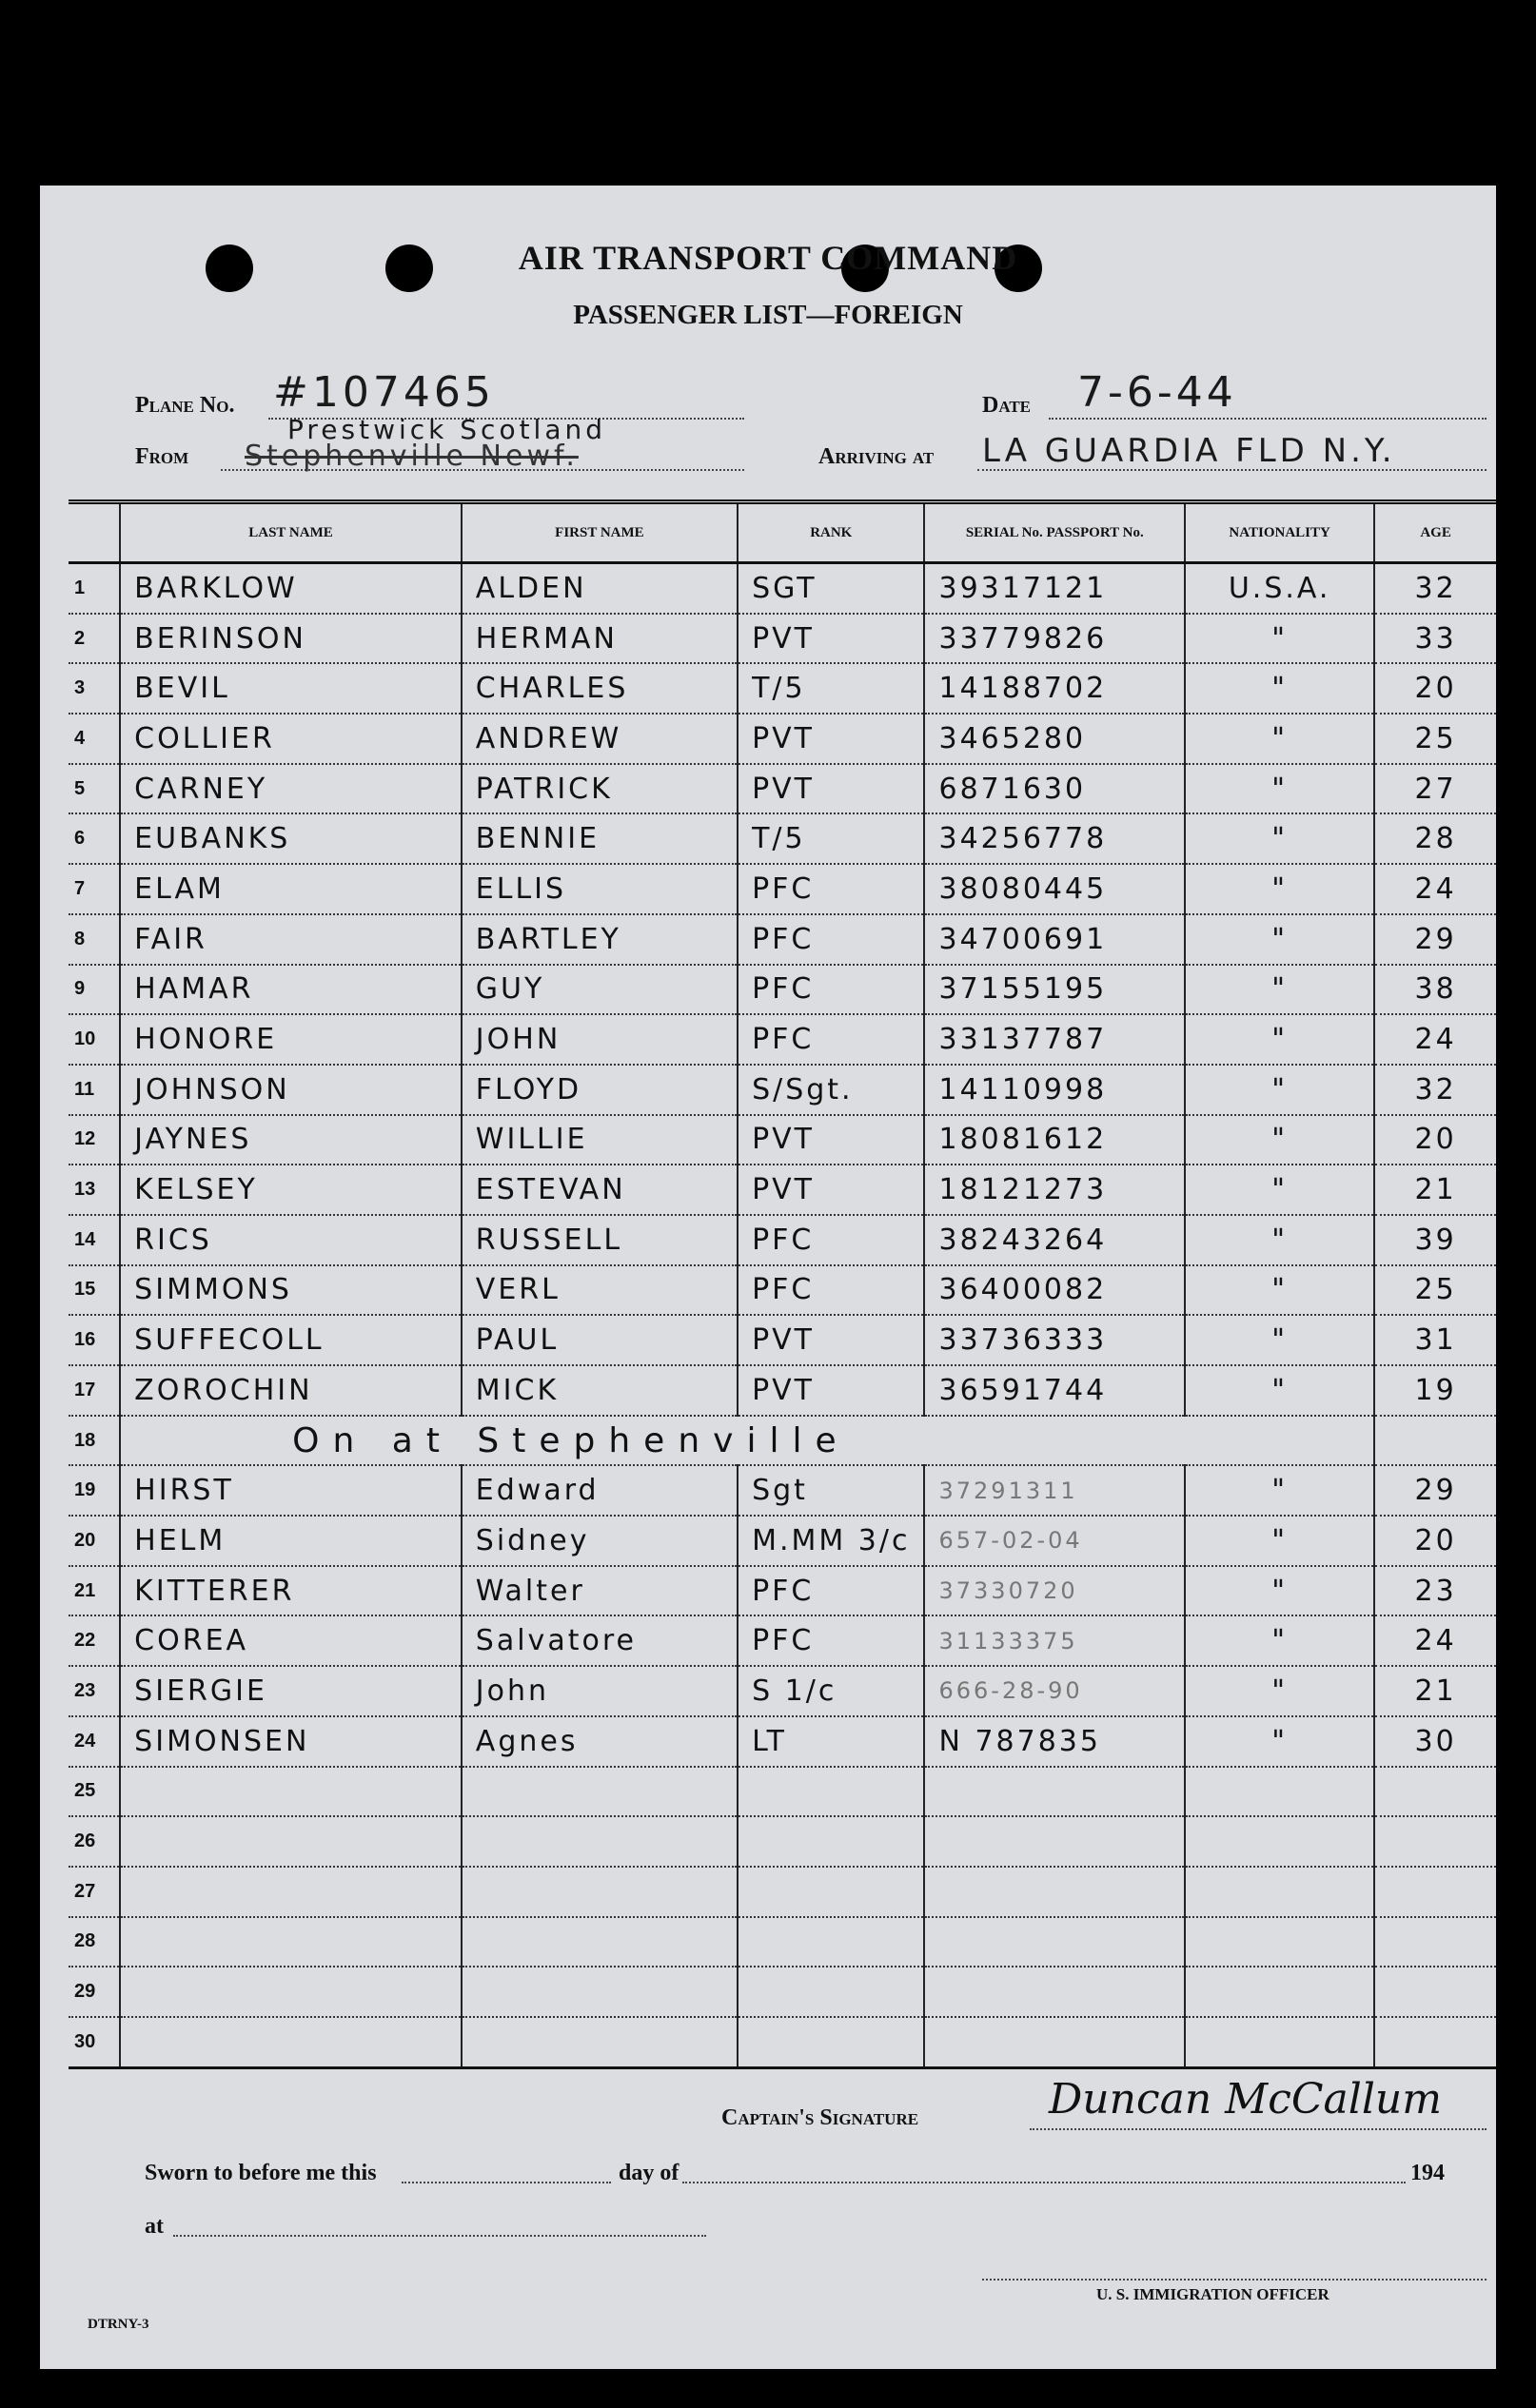 The image size is (1536, 2408). Describe the element at coordinates (782, 1541) in the screenshot. I see `table-row: 20 HELM Sidney M.MM 3/c 657-02-04 " 20` at that location.